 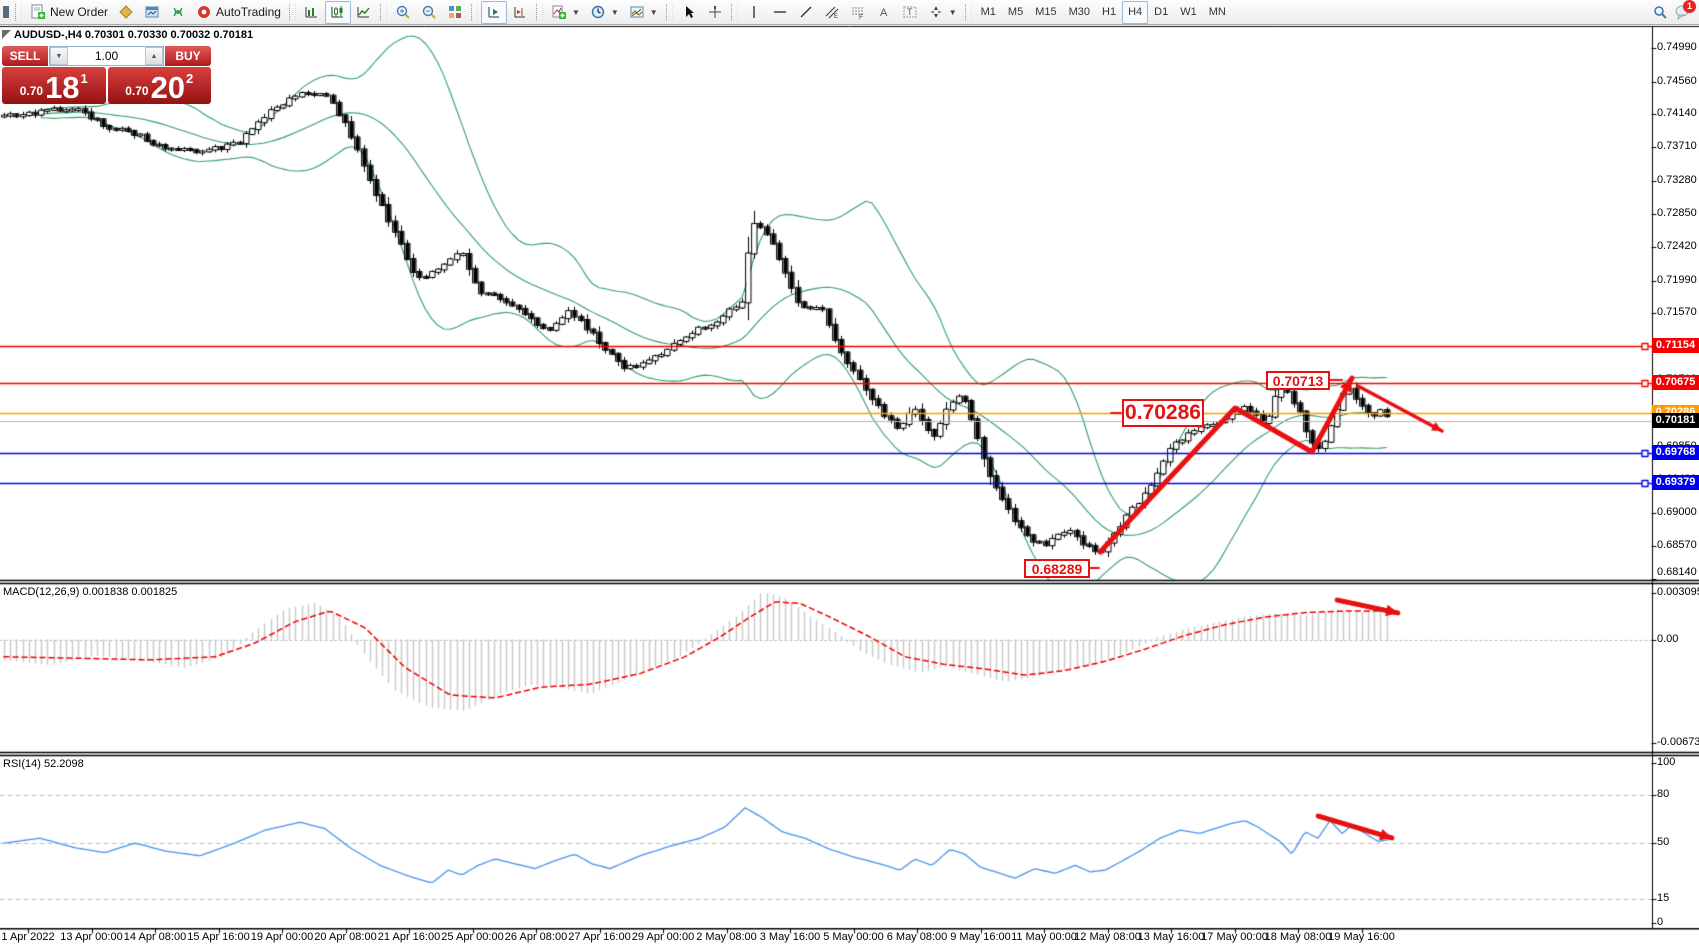 What do you see at coordinates (1663, 898) in the screenshot?
I see `rsi-axis-label: 15` at bounding box center [1663, 898].